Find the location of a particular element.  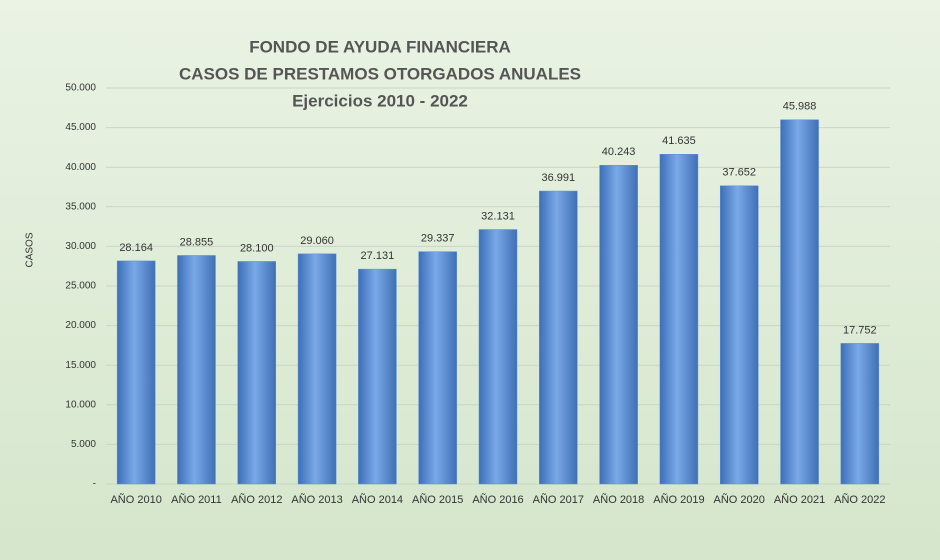

x-tick-label: AÑO 2012 is located at coordinates (256, 499).